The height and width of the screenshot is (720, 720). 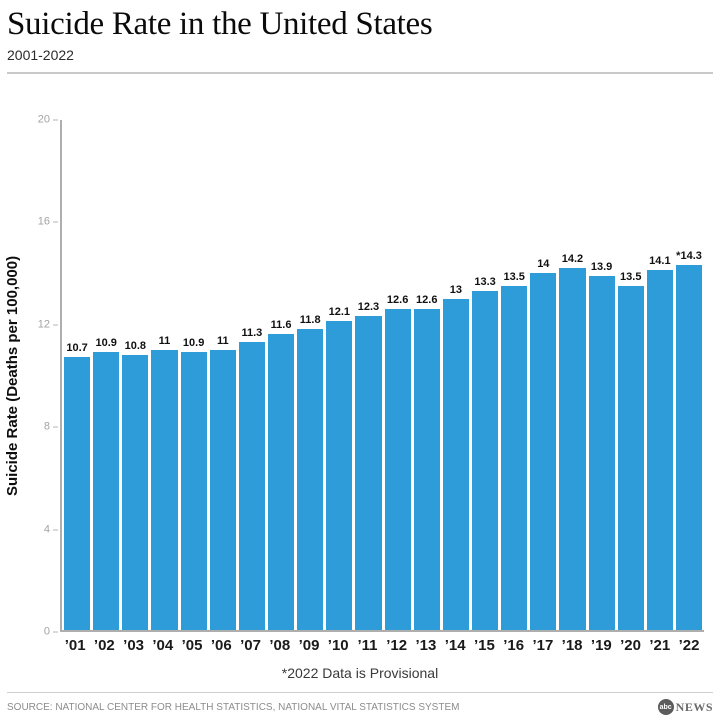 I want to click on bar-column-01: 10.7, so click(x=77, y=375).